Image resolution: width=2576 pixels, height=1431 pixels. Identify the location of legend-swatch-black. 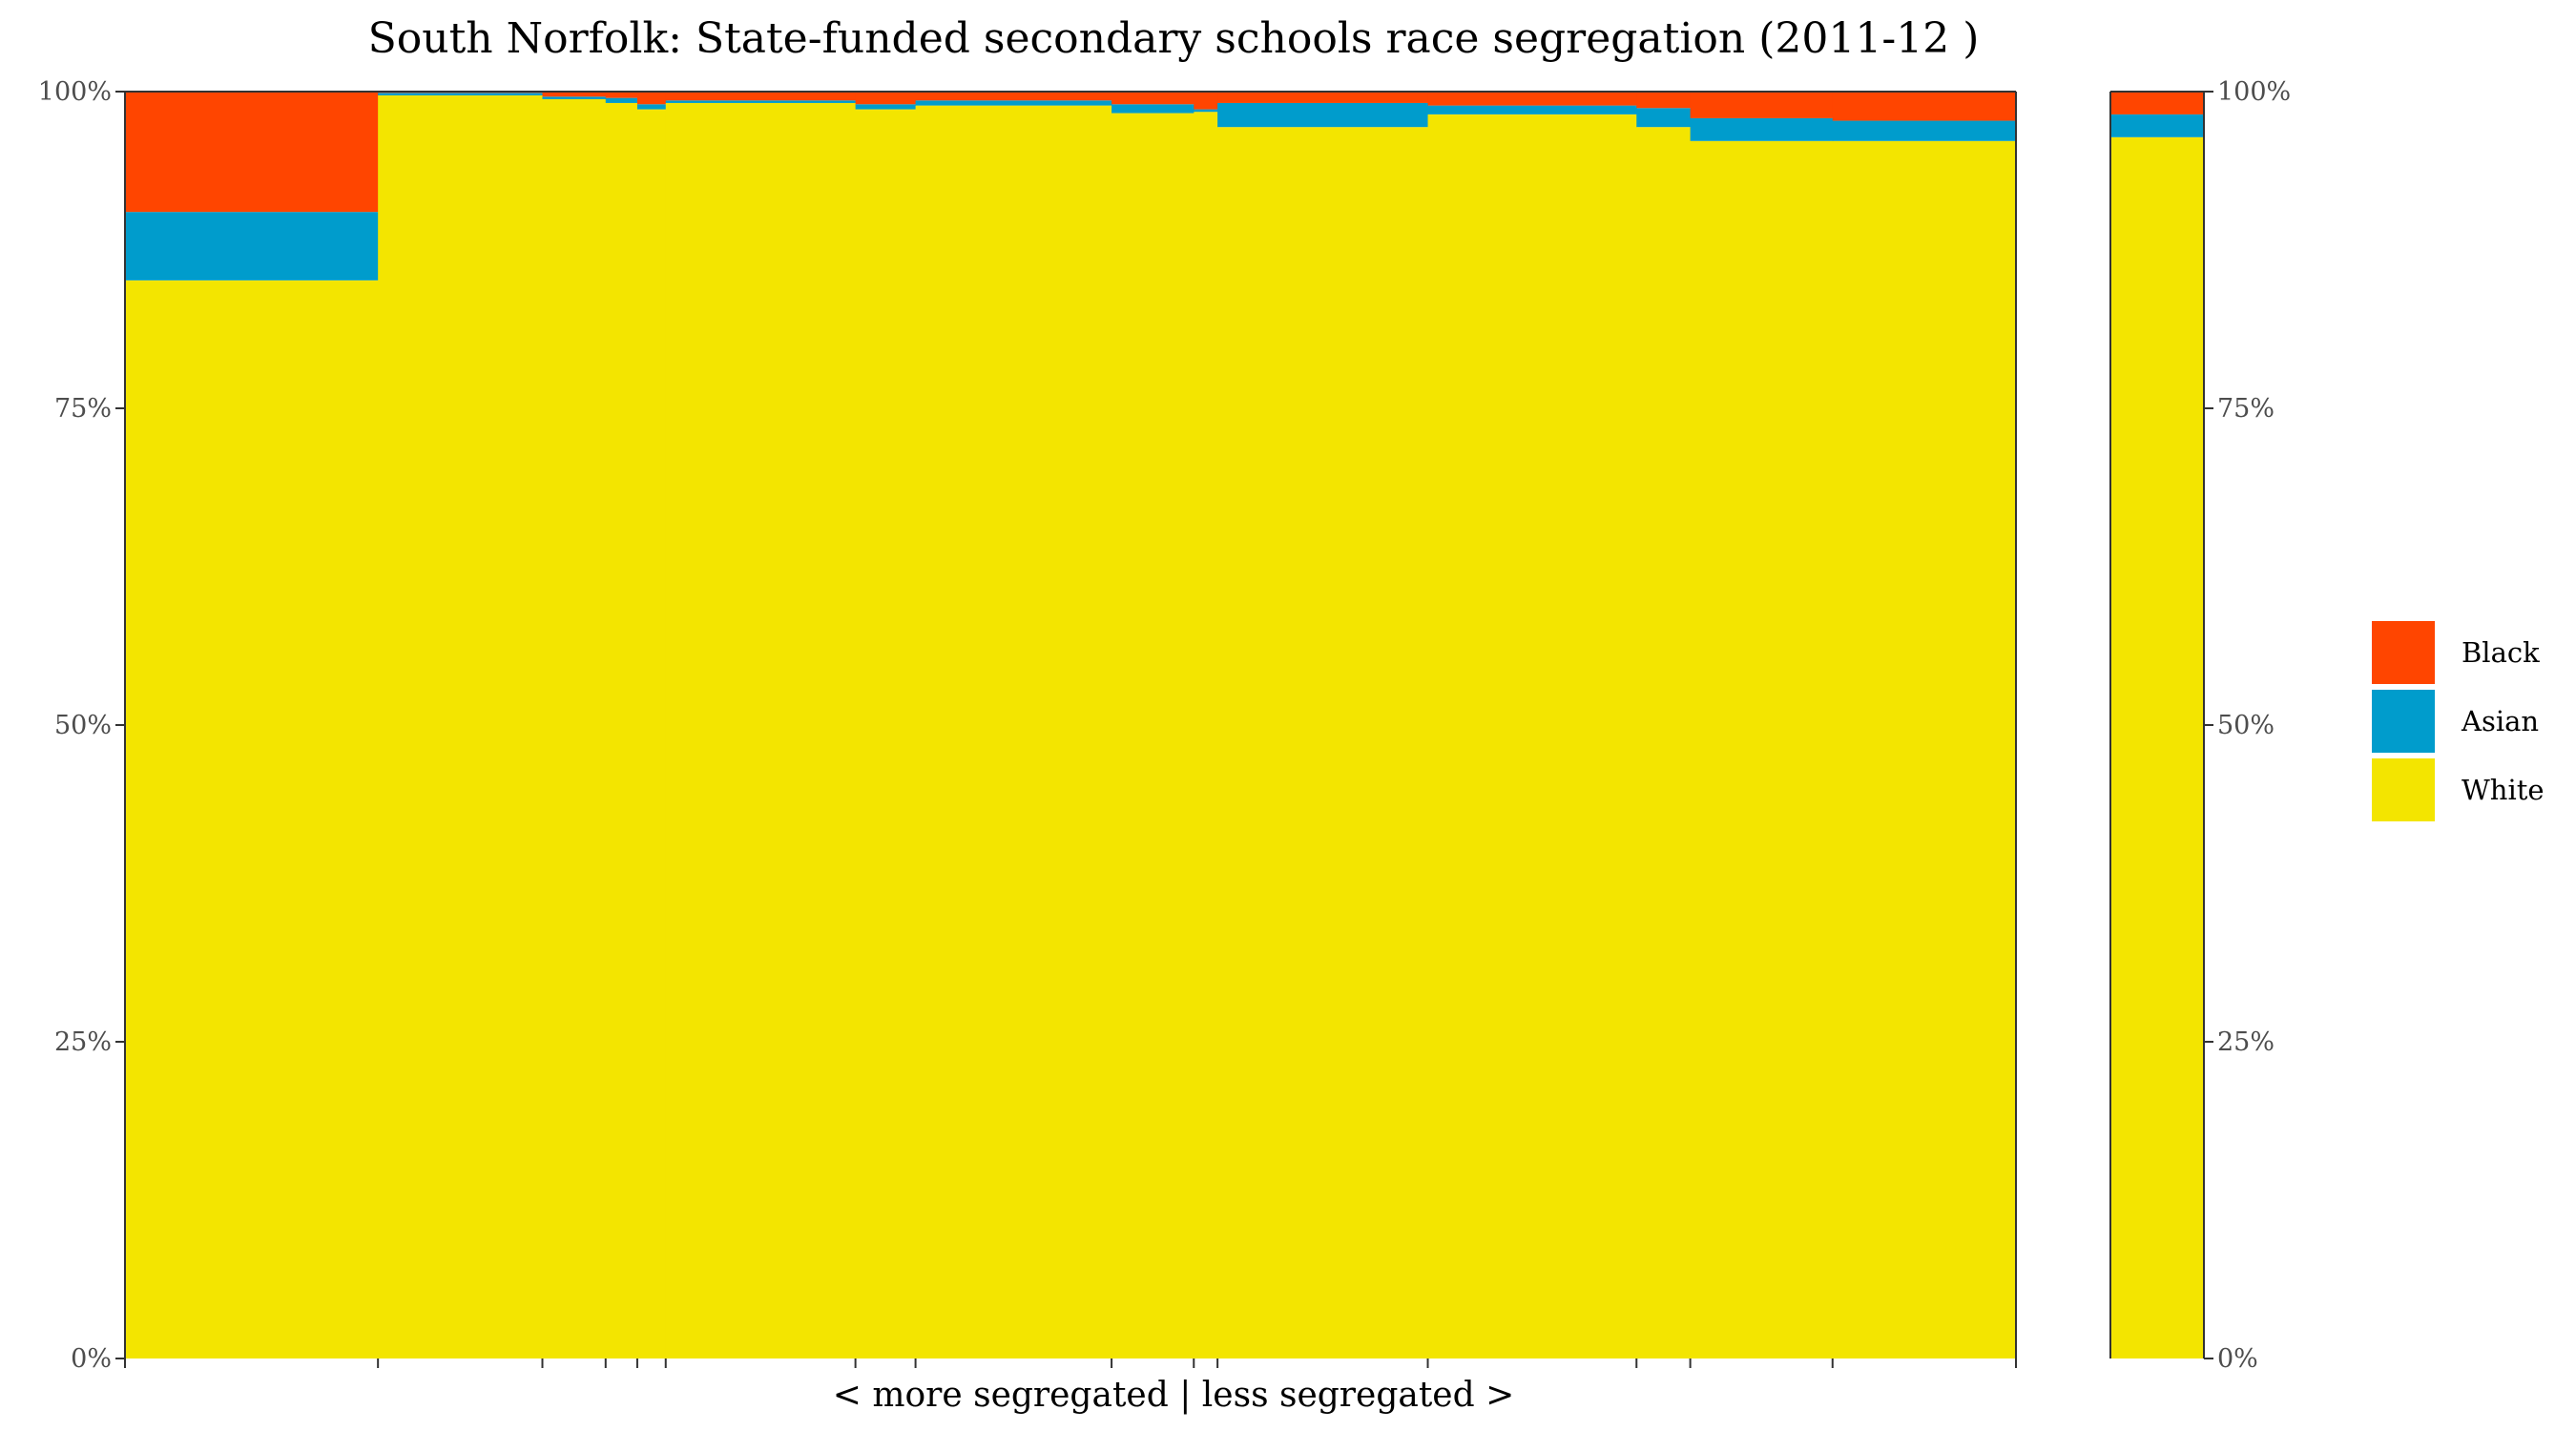
(2403, 652).